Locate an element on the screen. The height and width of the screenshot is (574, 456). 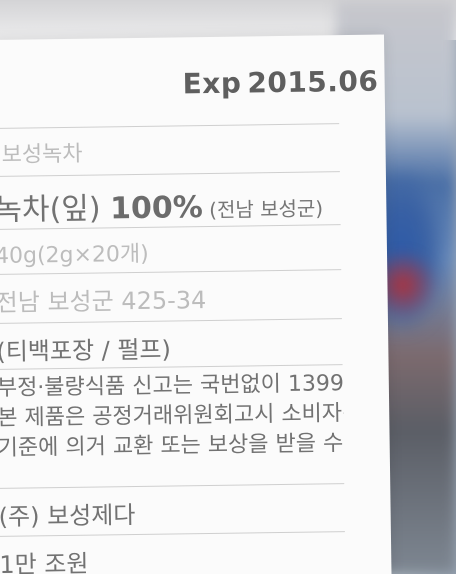
label-row-product-name: 보성녹차 is located at coordinates (170, 148).